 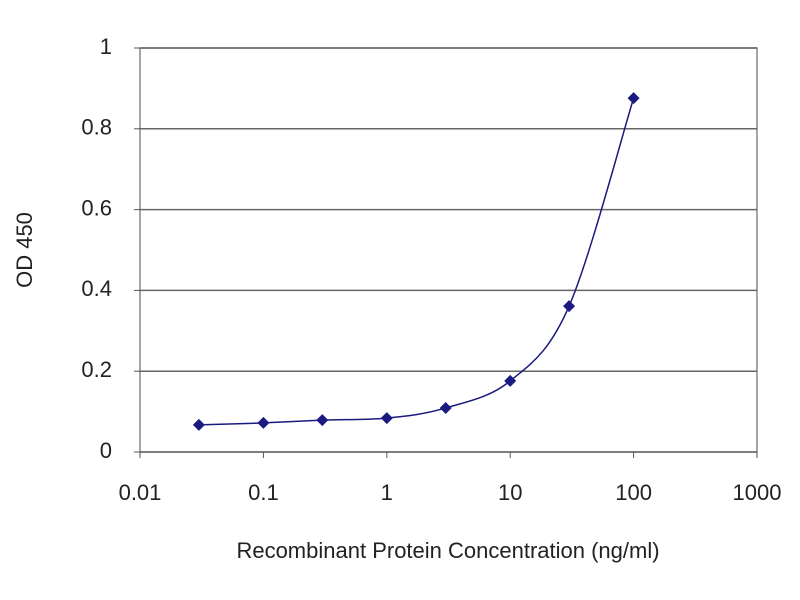 What do you see at coordinates (106, 46) in the screenshot?
I see `y-tick-label: 1` at bounding box center [106, 46].